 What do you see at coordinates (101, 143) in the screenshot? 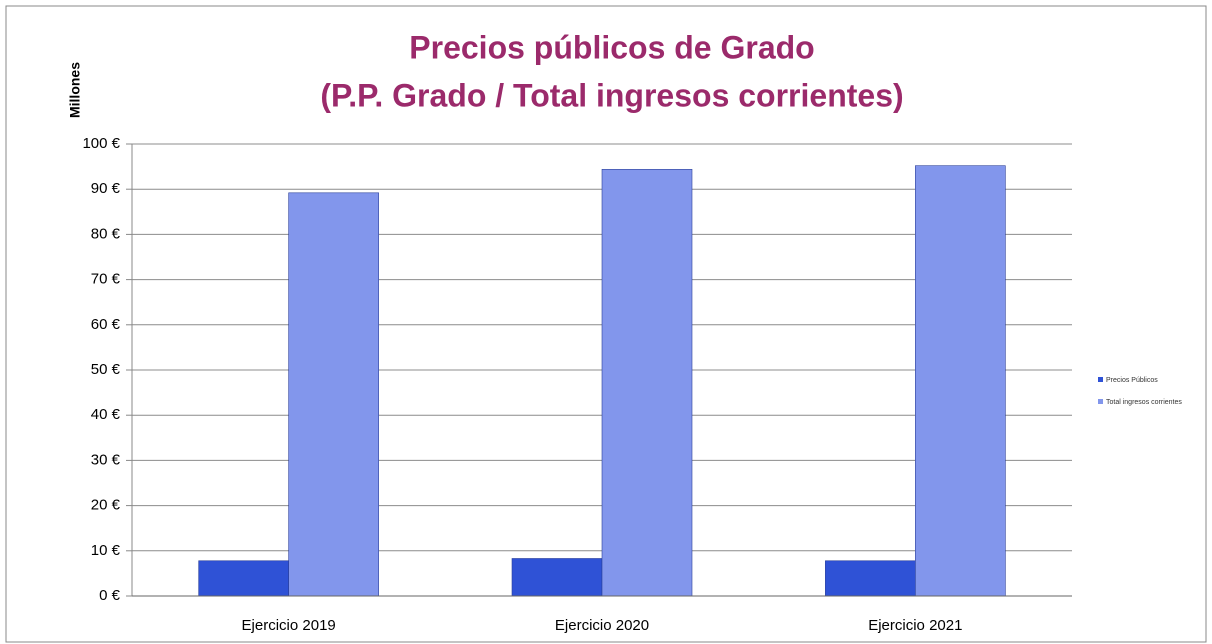
I see `y-tick-label: 100 €` at bounding box center [101, 143].